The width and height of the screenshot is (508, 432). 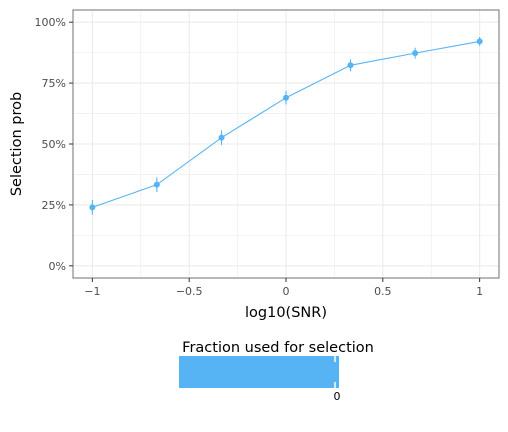 I want to click on x-tick-label: 1, so click(x=479, y=291).